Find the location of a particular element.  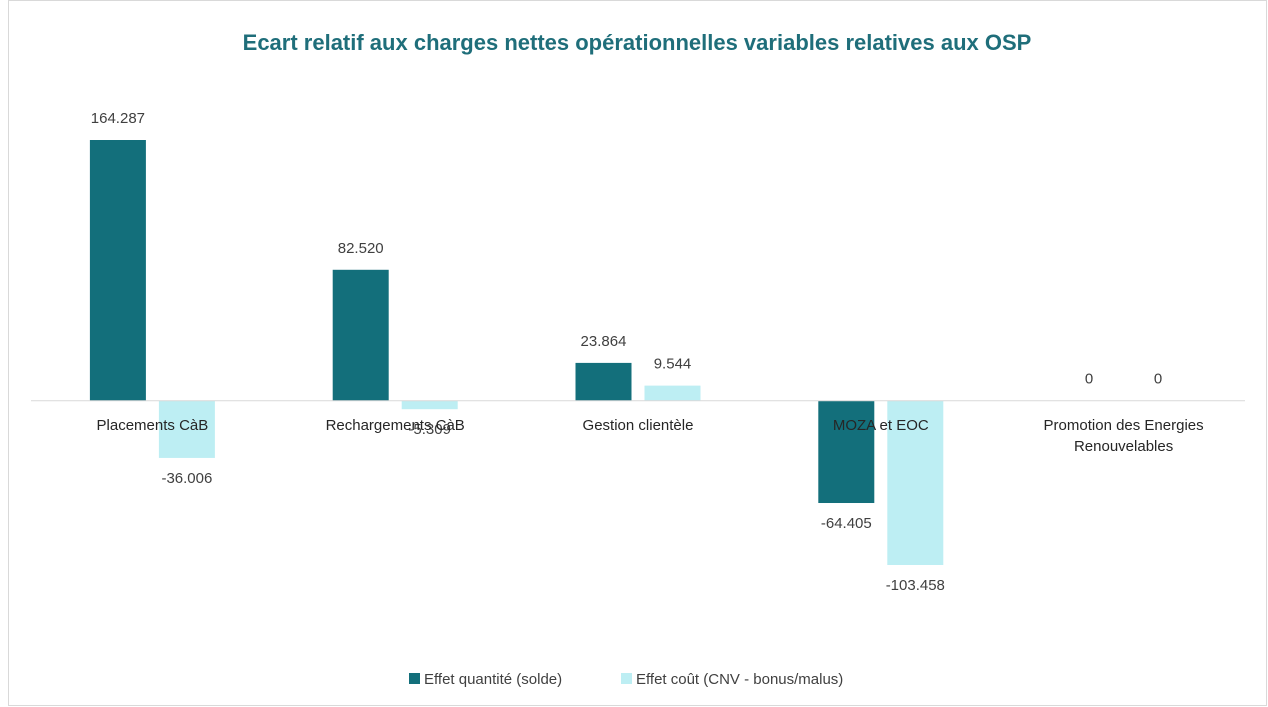

data-label: -36.006 is located at coordinates (186, 478).